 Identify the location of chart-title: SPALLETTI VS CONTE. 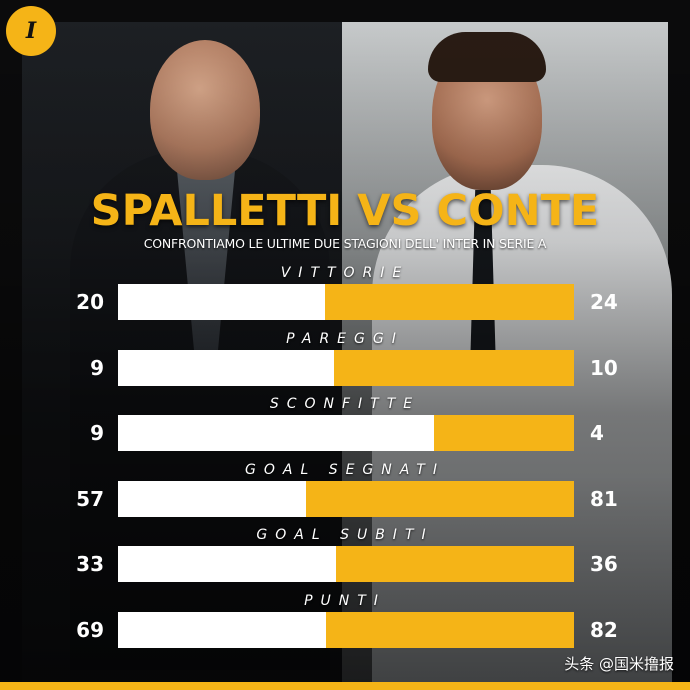
(345, 211).